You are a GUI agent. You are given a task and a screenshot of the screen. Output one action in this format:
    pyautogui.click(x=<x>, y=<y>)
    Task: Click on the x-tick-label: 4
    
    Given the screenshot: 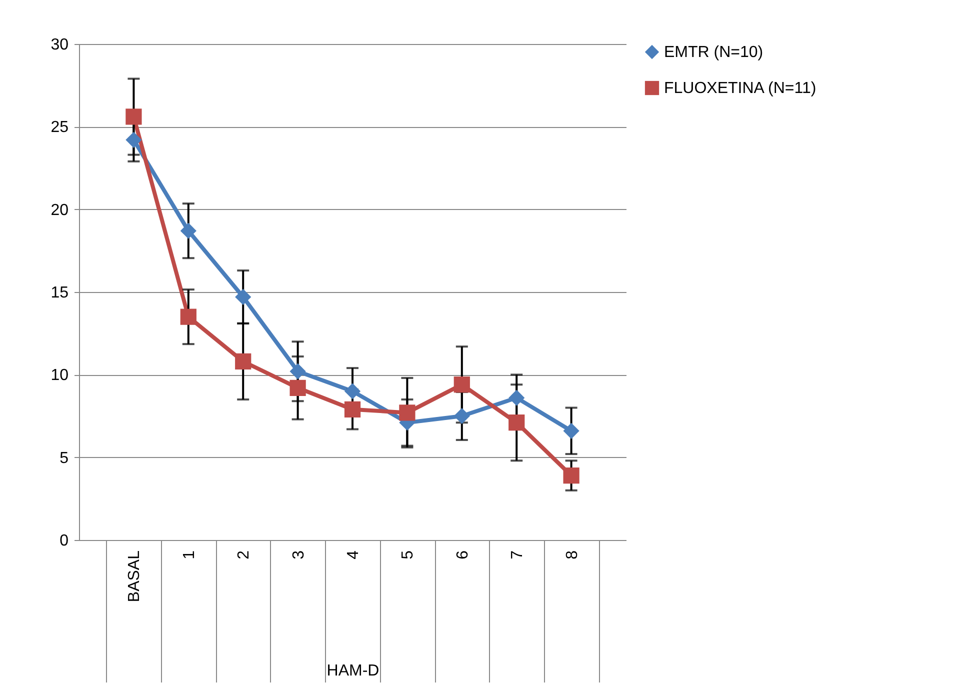 What is the action you would take?
    pyautogui.click(x=353, y=555)
    